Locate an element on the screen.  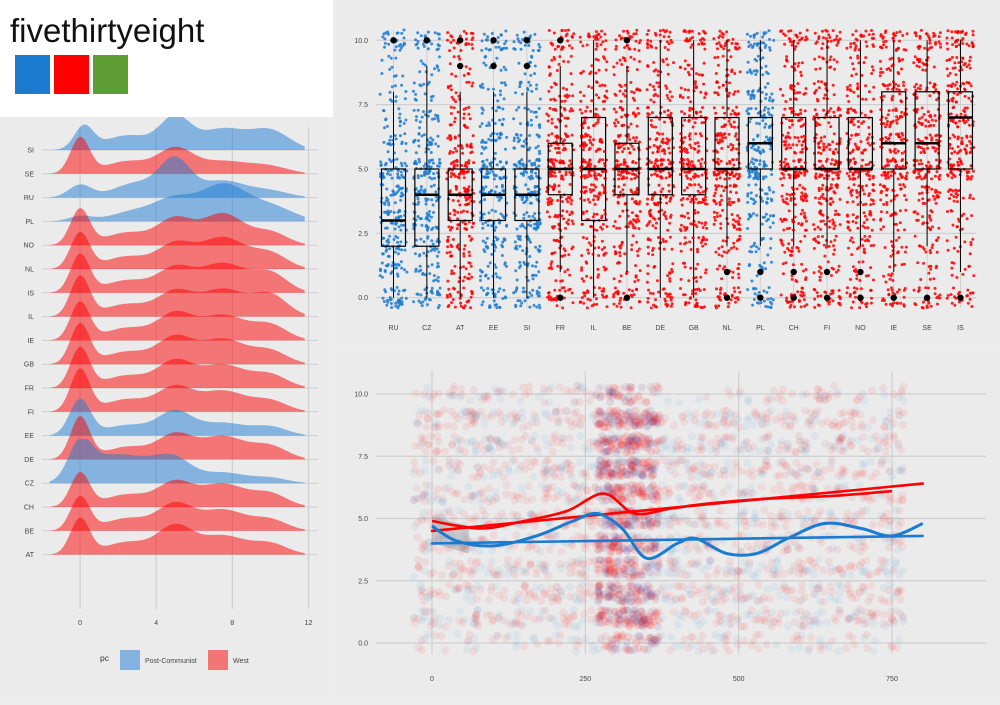
box-x-tick-label: IL is located at coordinates (594, 328).